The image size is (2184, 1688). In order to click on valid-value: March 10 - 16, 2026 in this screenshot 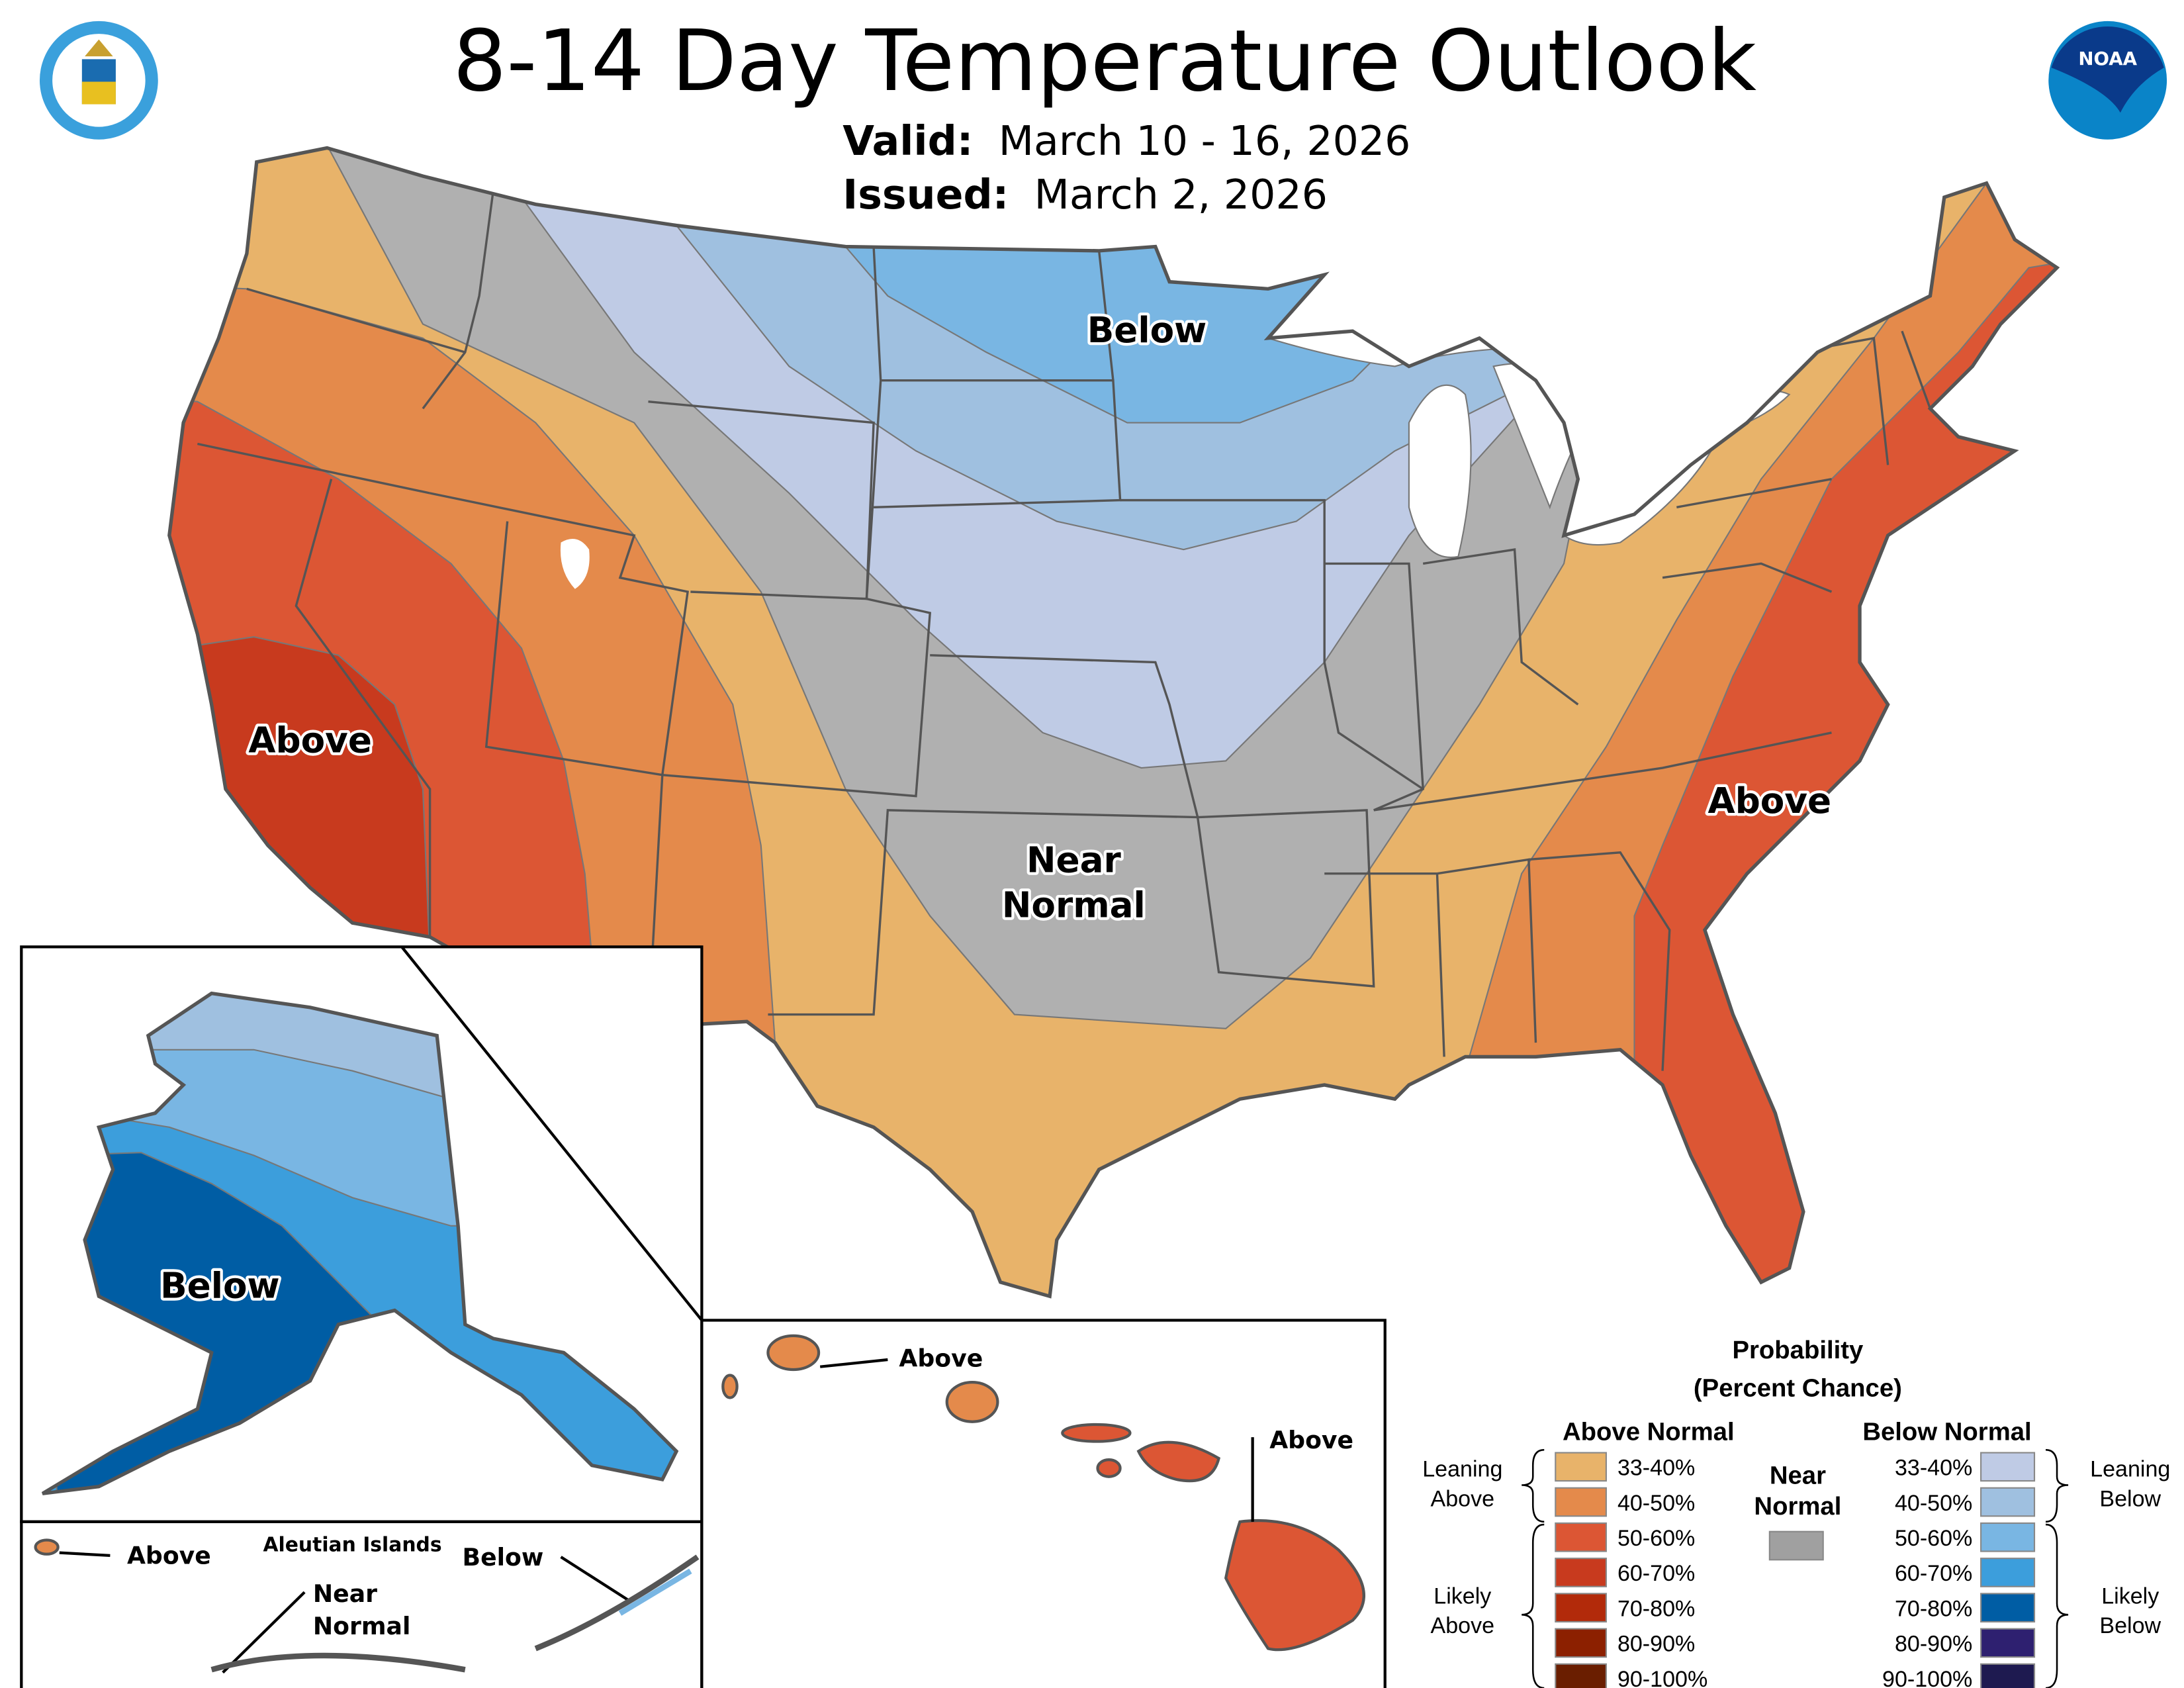, I will do `click(1205, 141)`.